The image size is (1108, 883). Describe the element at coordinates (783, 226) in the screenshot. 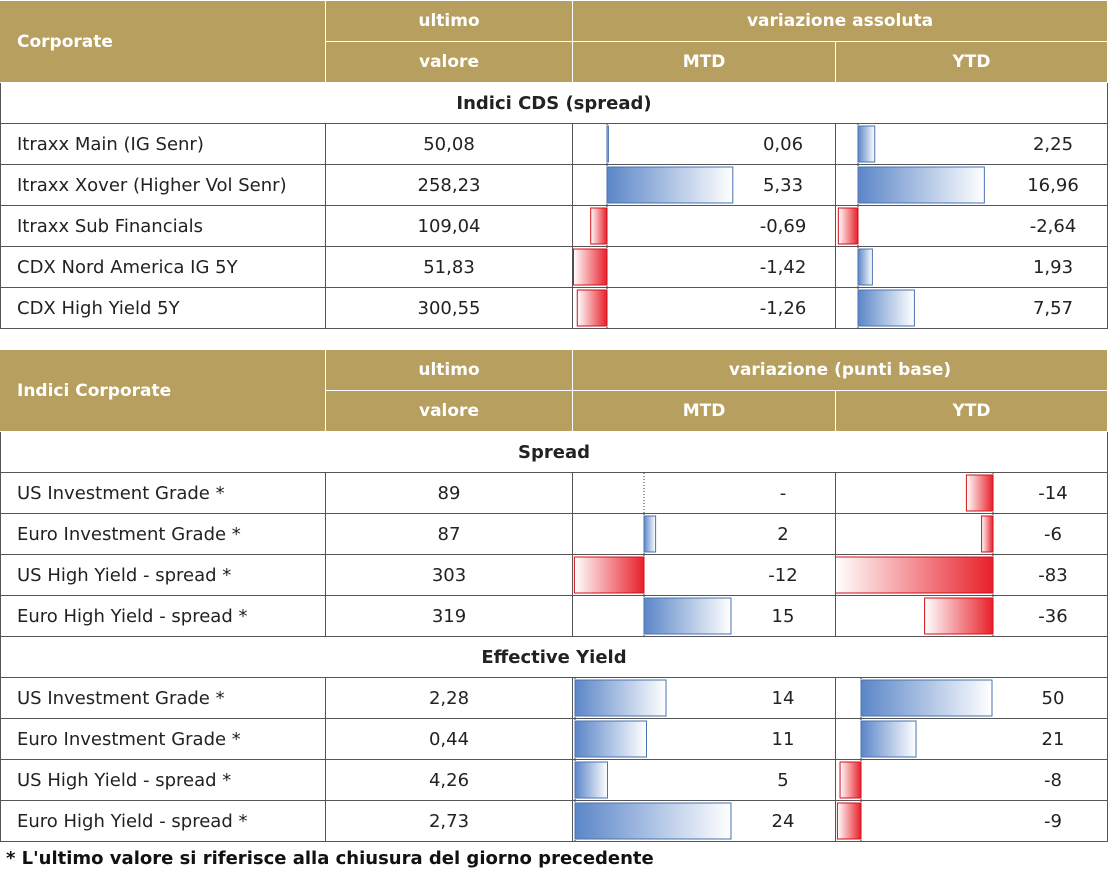

I see `row-mtd-value: -0,69` at that location.